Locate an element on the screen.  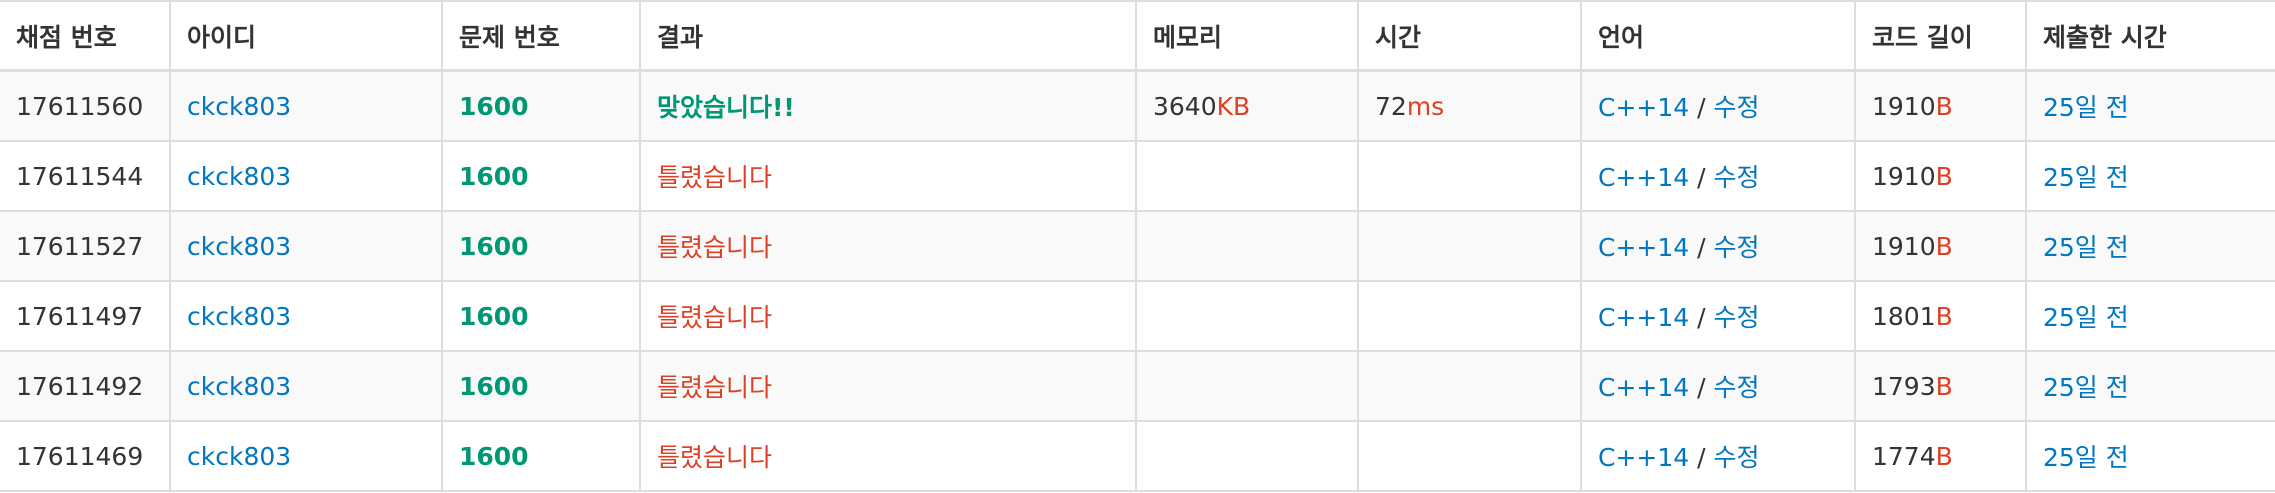
code-length-cell: 1774B is located at coordinates (1940, 456).